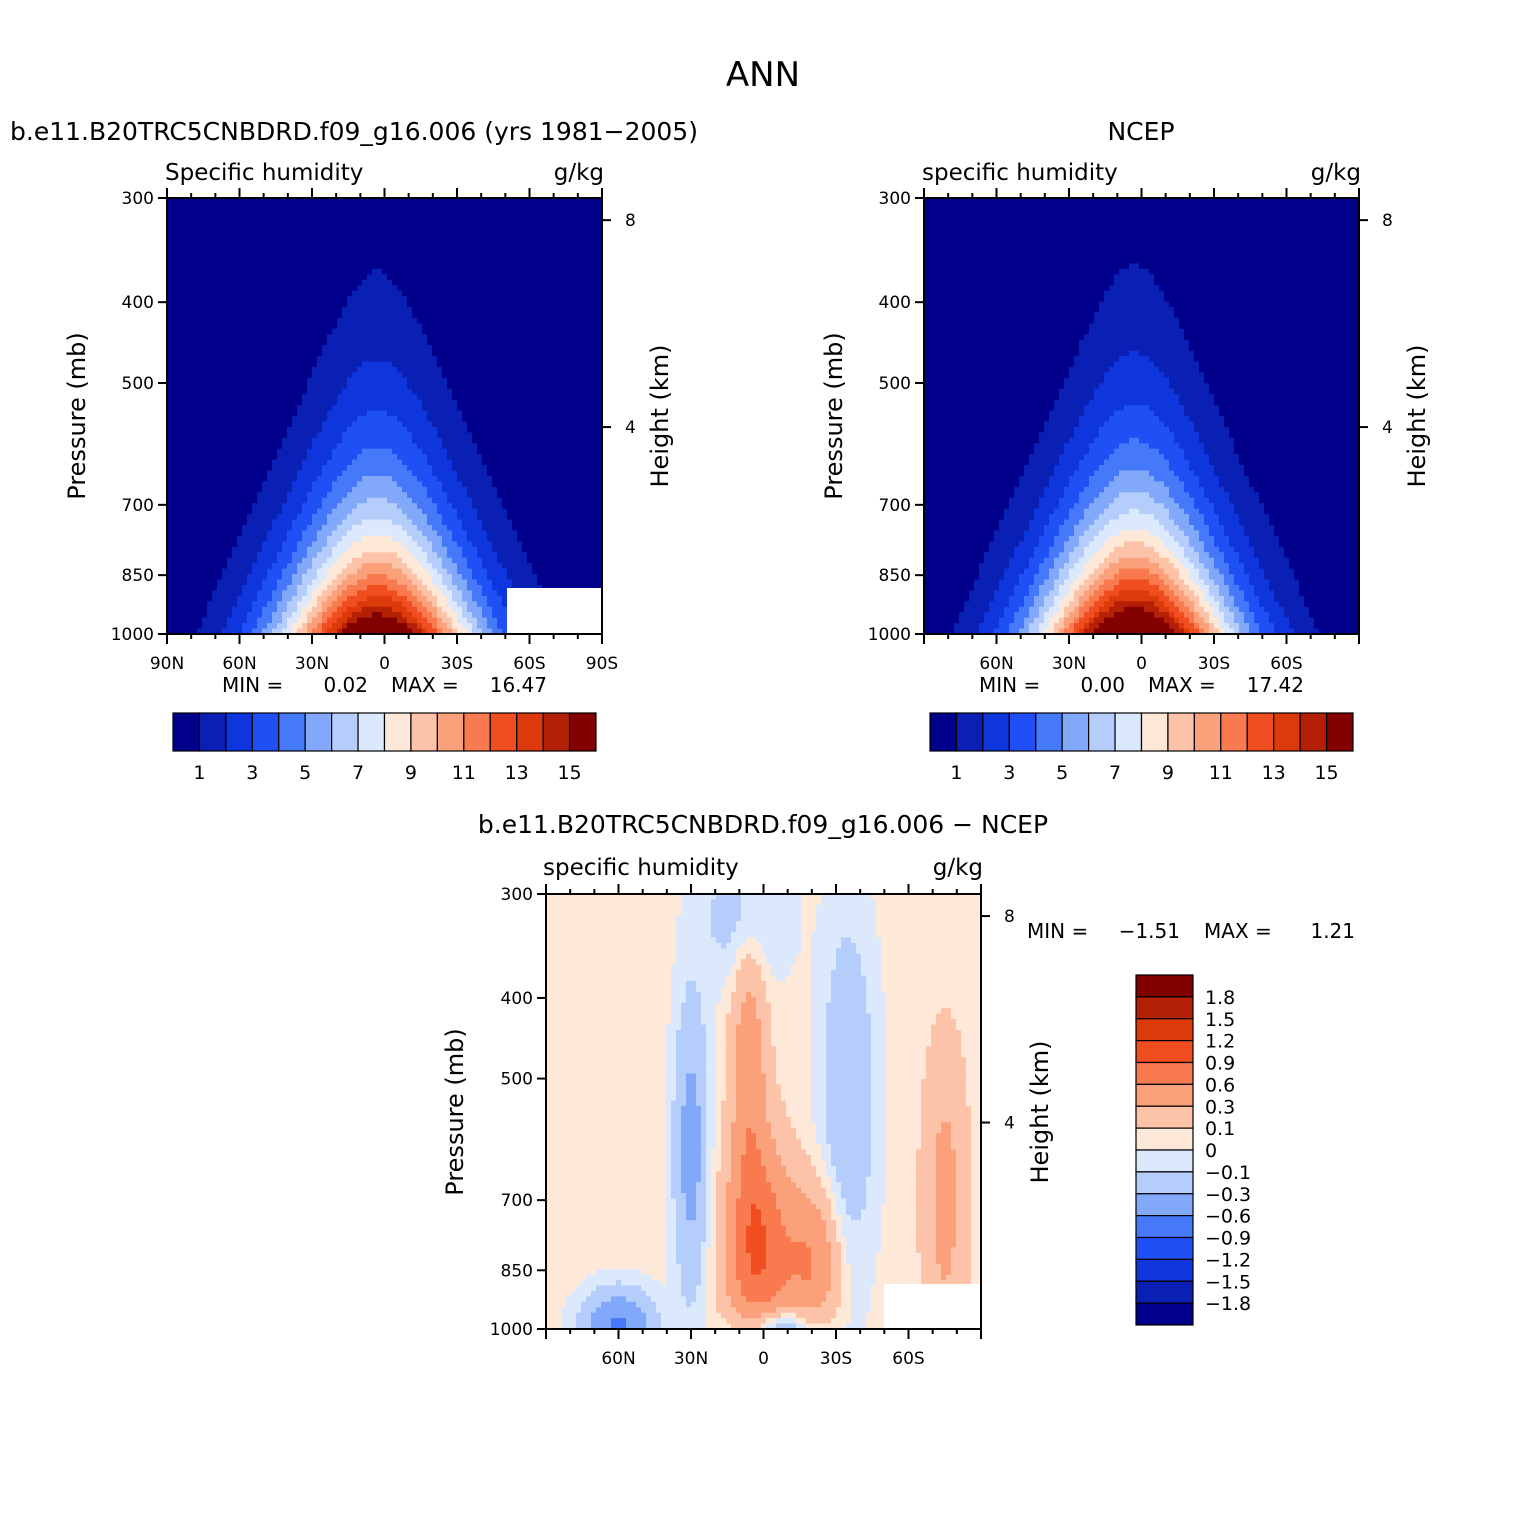 The image size is (1525, 1525). I want to click on panel-ncep-colorbar: 1 3 5 7 9 11 13 15, so click(1141, 748).